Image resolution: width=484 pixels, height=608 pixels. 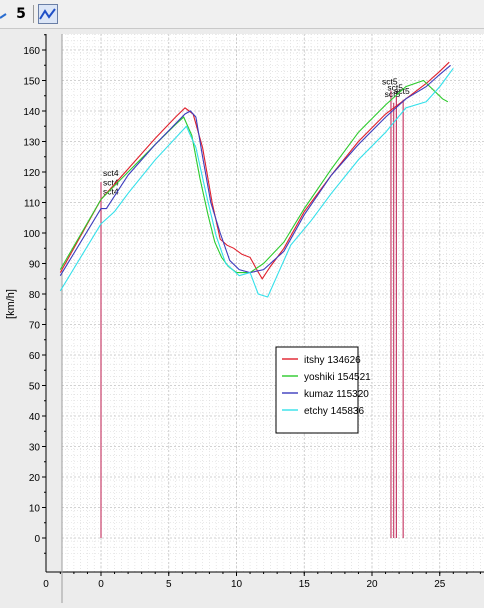 I want to click on legend-box, so click(x=317, y=390).